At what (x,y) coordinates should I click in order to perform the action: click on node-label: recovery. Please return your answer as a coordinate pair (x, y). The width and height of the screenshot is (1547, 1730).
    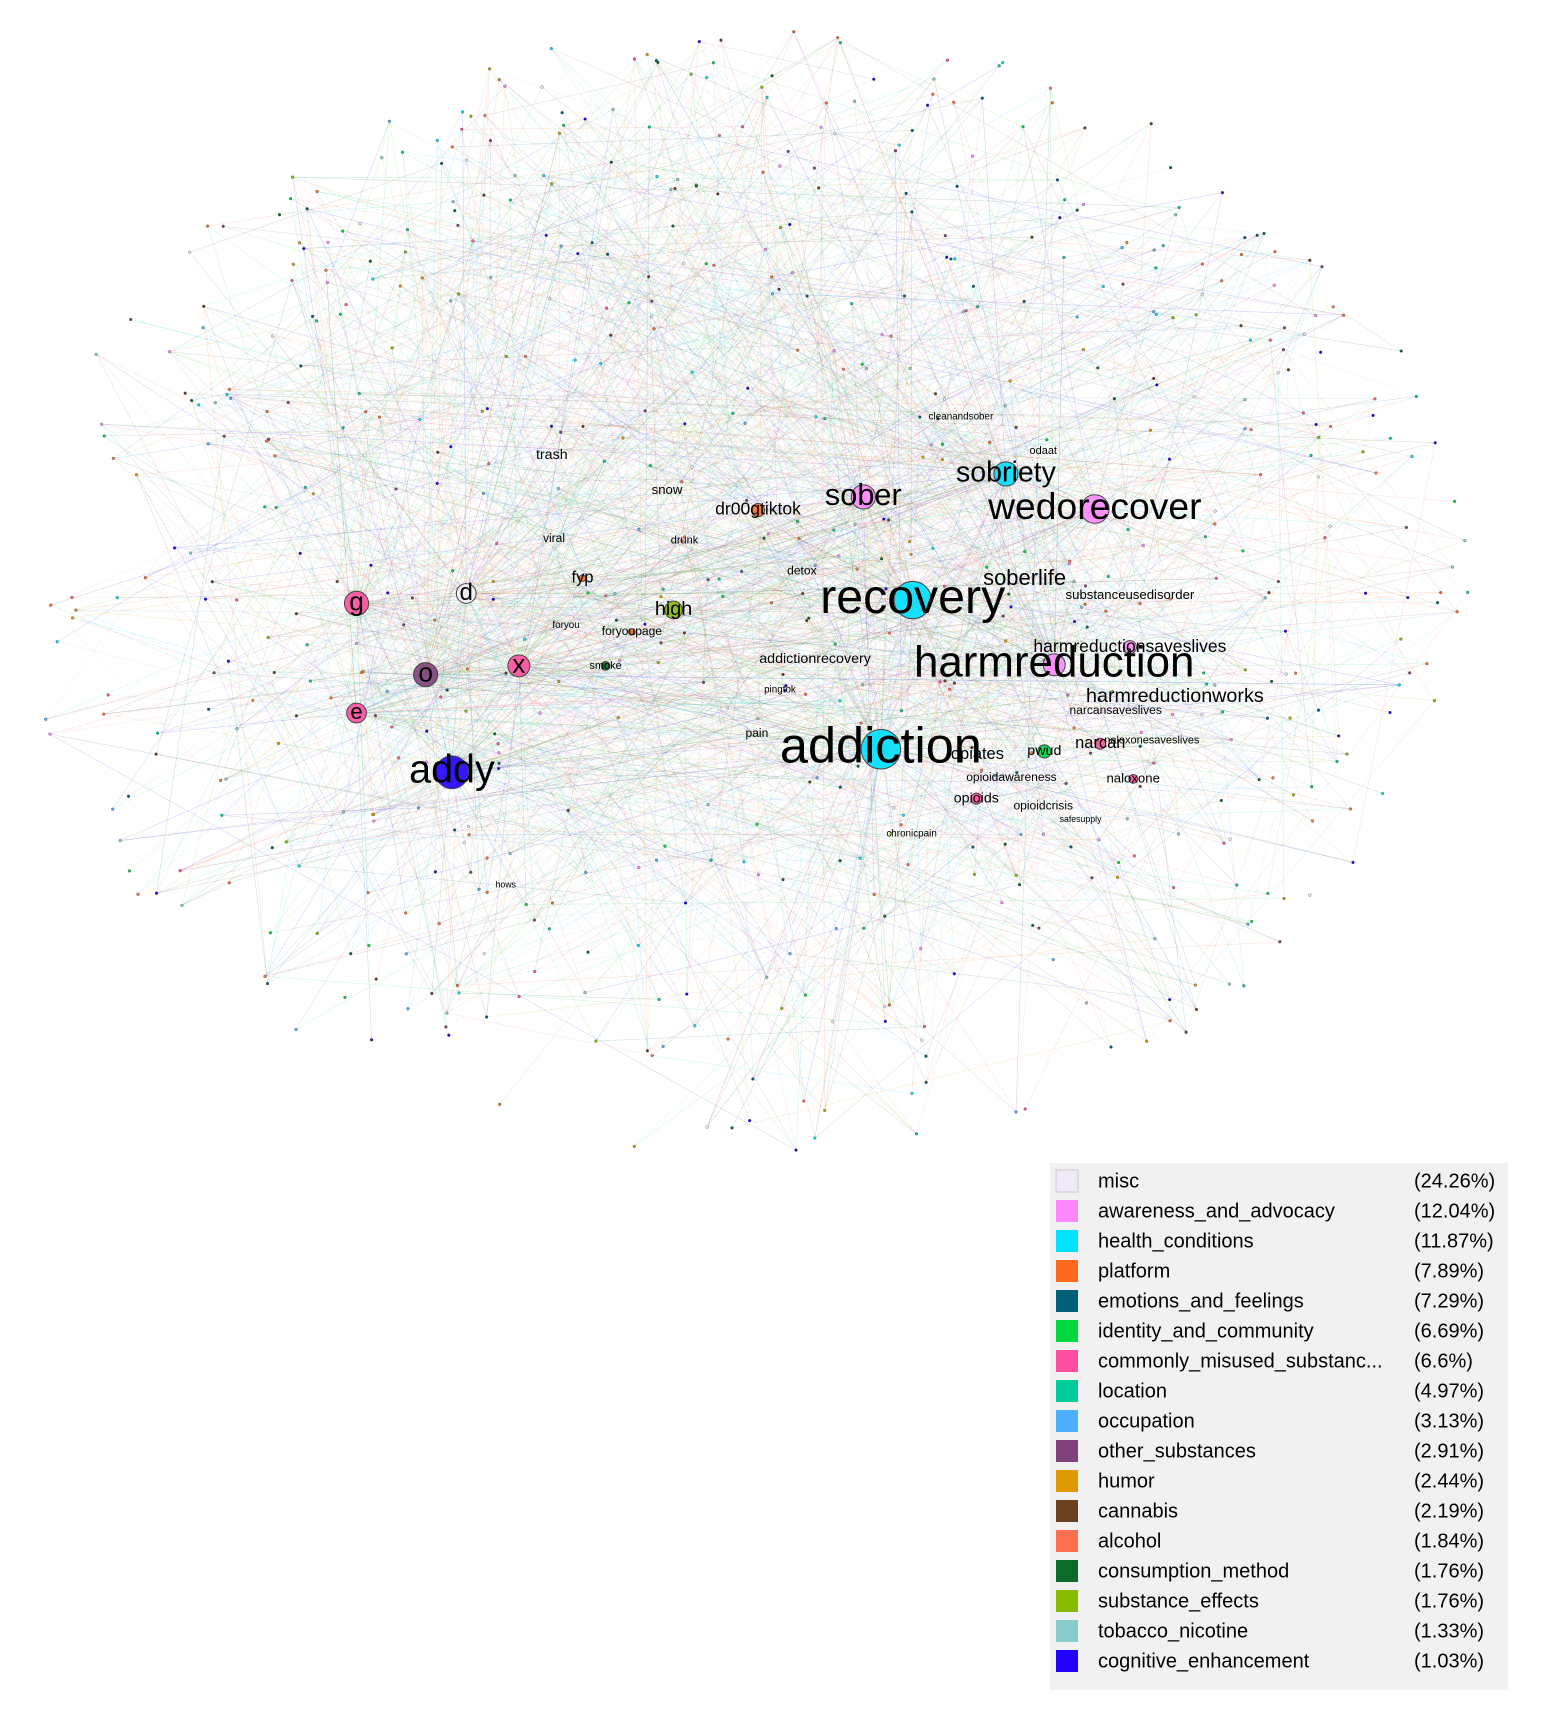
    Looking at the image, I should click on (913, 597).